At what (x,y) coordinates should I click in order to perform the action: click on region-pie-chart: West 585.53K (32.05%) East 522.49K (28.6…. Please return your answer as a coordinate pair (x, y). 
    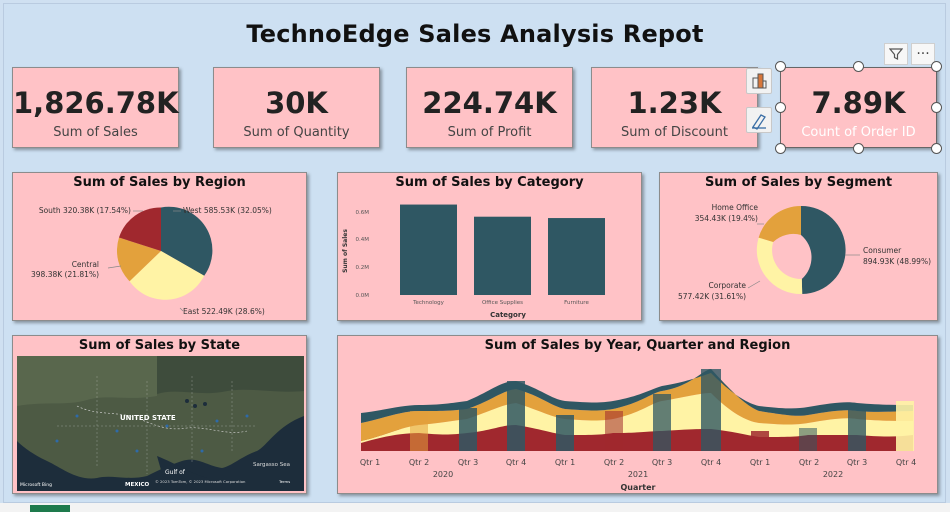
    Looking at the image, I should click on (151, 261).